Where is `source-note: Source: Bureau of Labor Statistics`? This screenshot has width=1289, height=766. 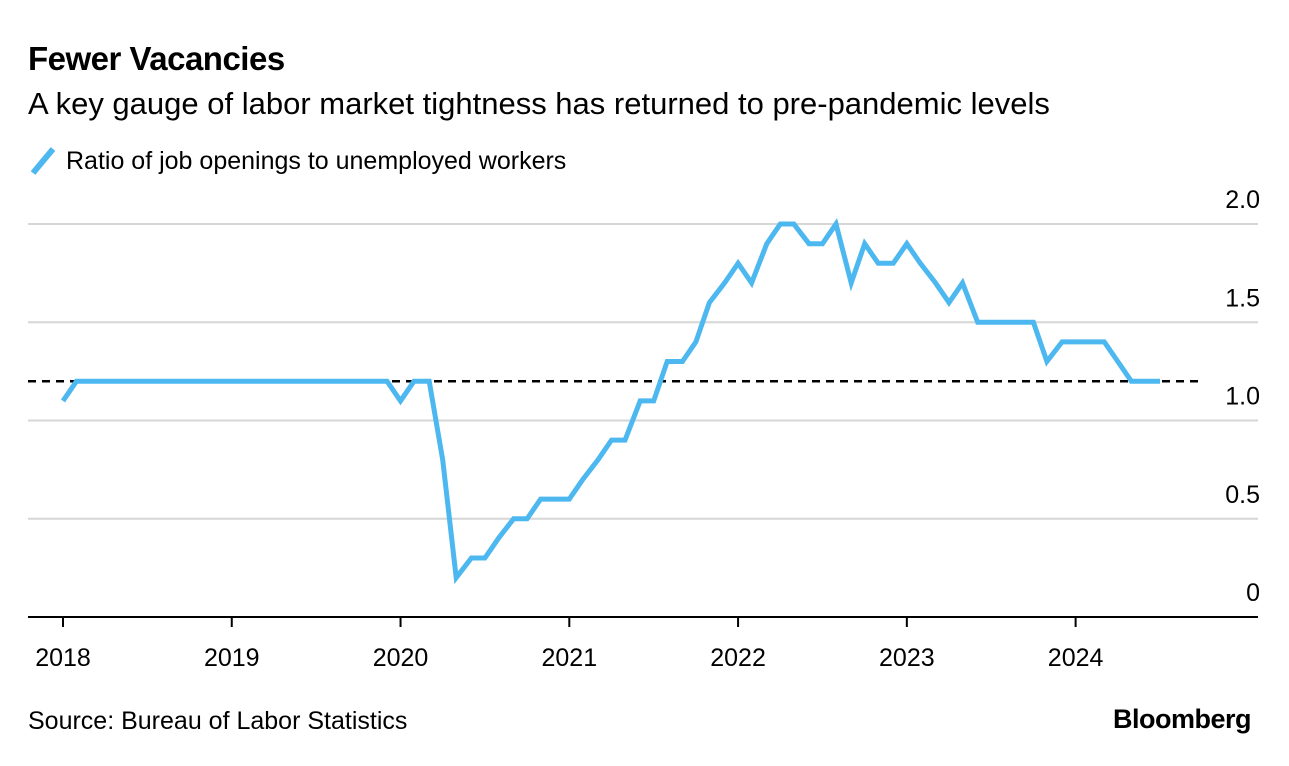 source-note: Source: Bureau of Labor Statistics is located at coordinates (218, 721).